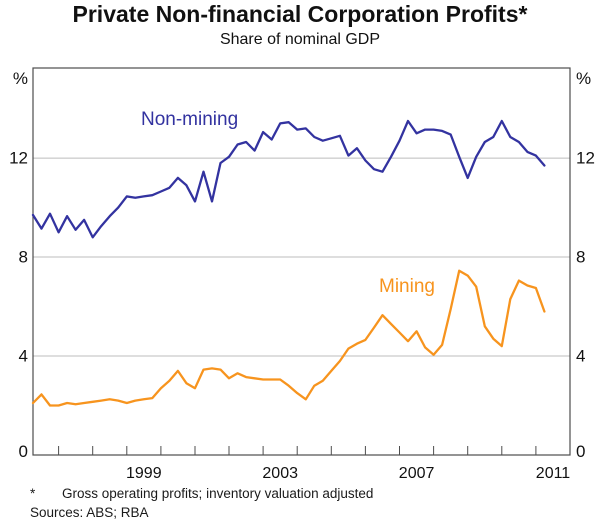 The image size is (600, 528). Describe the element at coordinates (23, 356) in the screenshot. I see `y-label-left-4: 4` at that location.